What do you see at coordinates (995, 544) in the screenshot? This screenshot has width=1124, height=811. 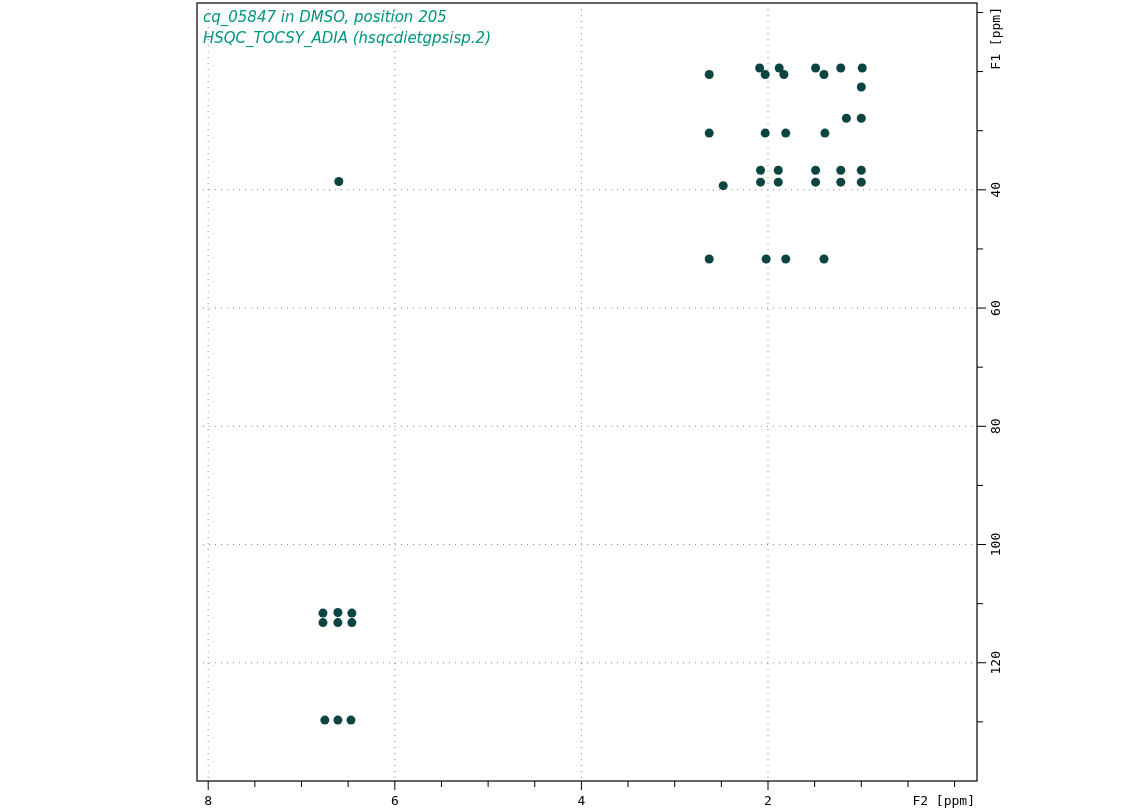 I see `y-tick-label: 100` at bounding box center [995, 544].